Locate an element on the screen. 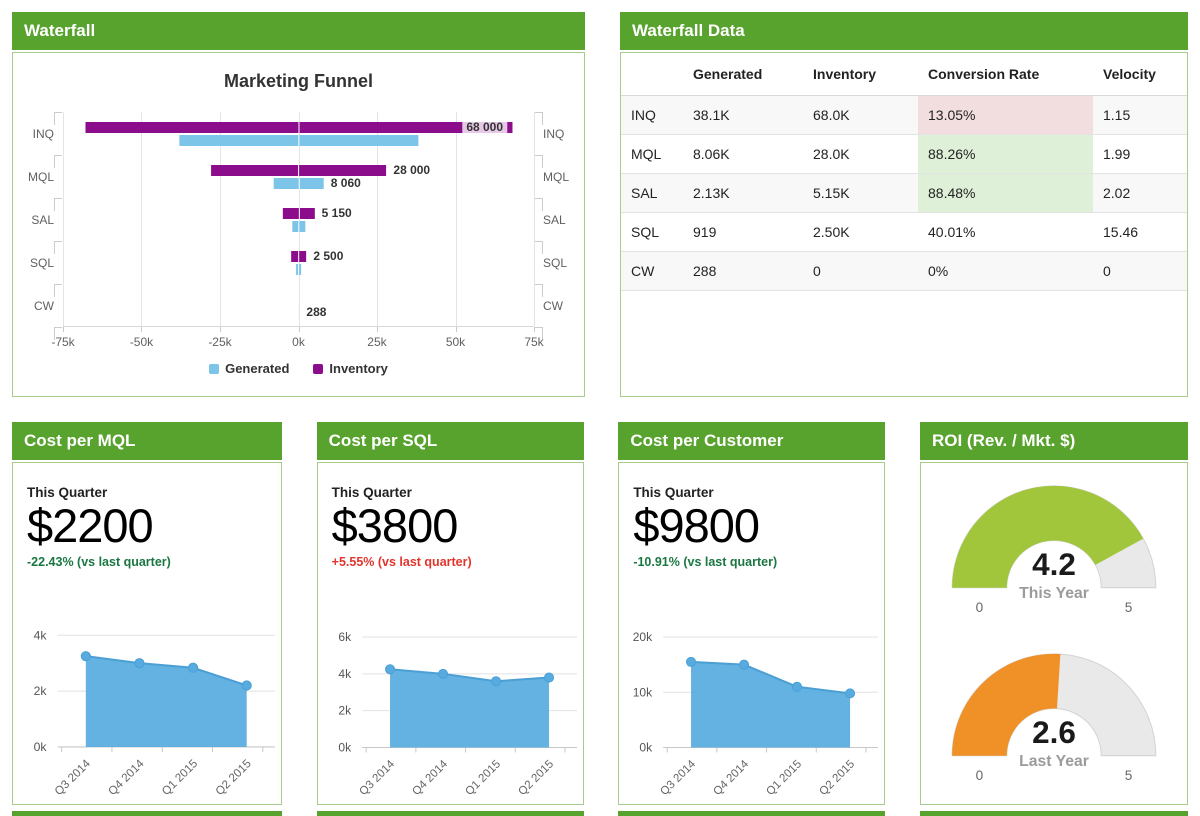 This screenshot has height=816, width=1200. area-chart: 0k 2k 4k 6k Q3 2014 Q4 2014 Q1 2015 Q2 2015 is located at coordinates (457, 714).